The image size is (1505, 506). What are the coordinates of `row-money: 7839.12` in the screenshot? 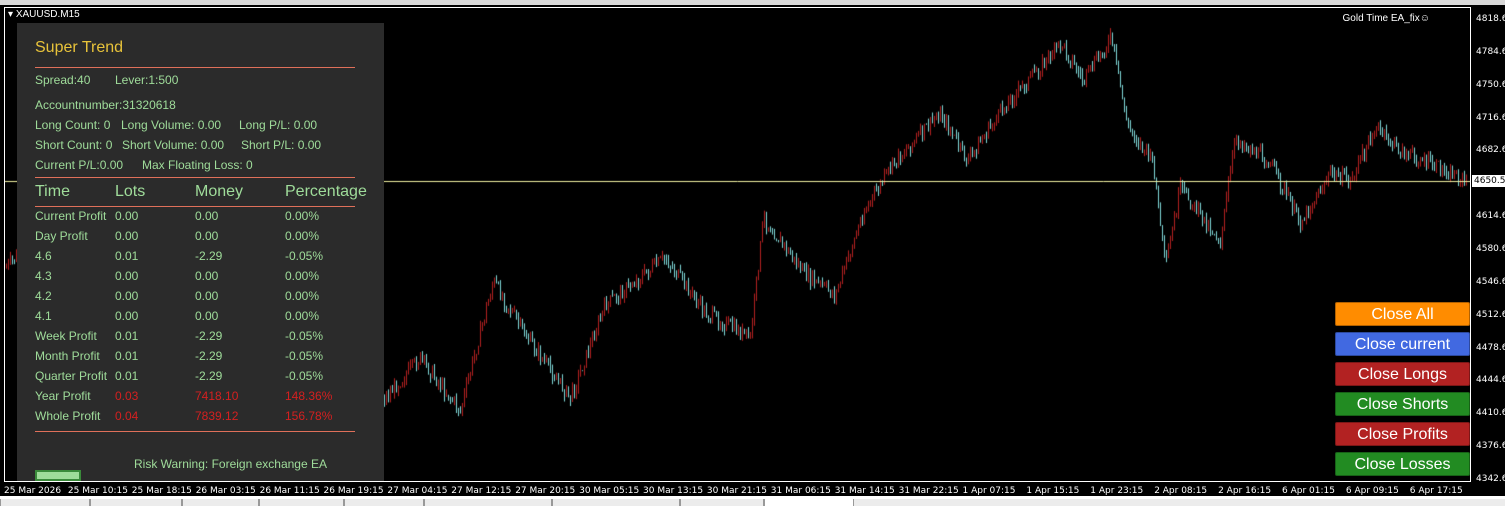 It's located at (217, 416).